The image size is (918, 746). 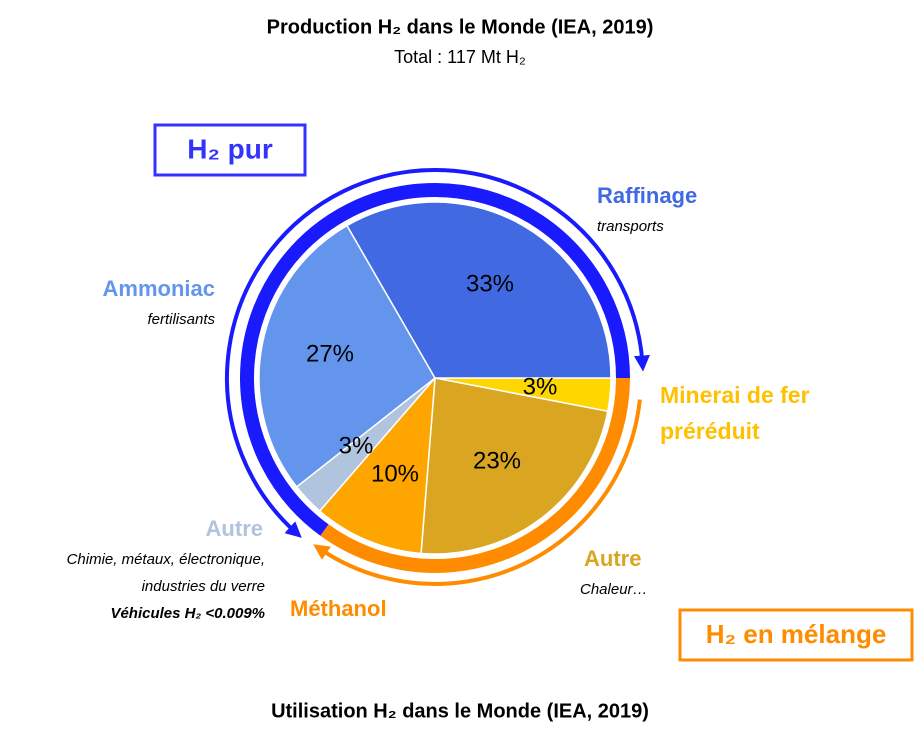 What do you see at coordinates (203, 586) in the screenshot?
I see `category-note: industries du verre` at bounding box center [203, 586].